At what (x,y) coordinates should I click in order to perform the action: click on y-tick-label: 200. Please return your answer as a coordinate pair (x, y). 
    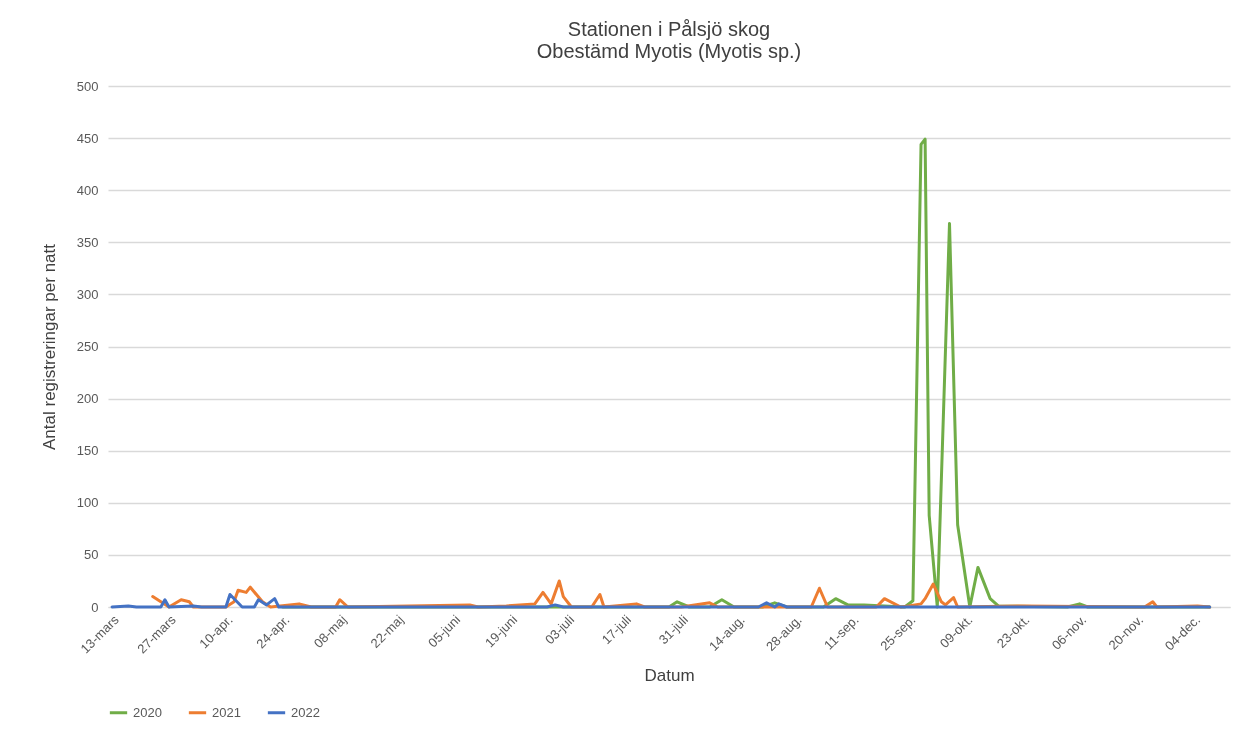
    Looking at the image, I should click on (87, 399).